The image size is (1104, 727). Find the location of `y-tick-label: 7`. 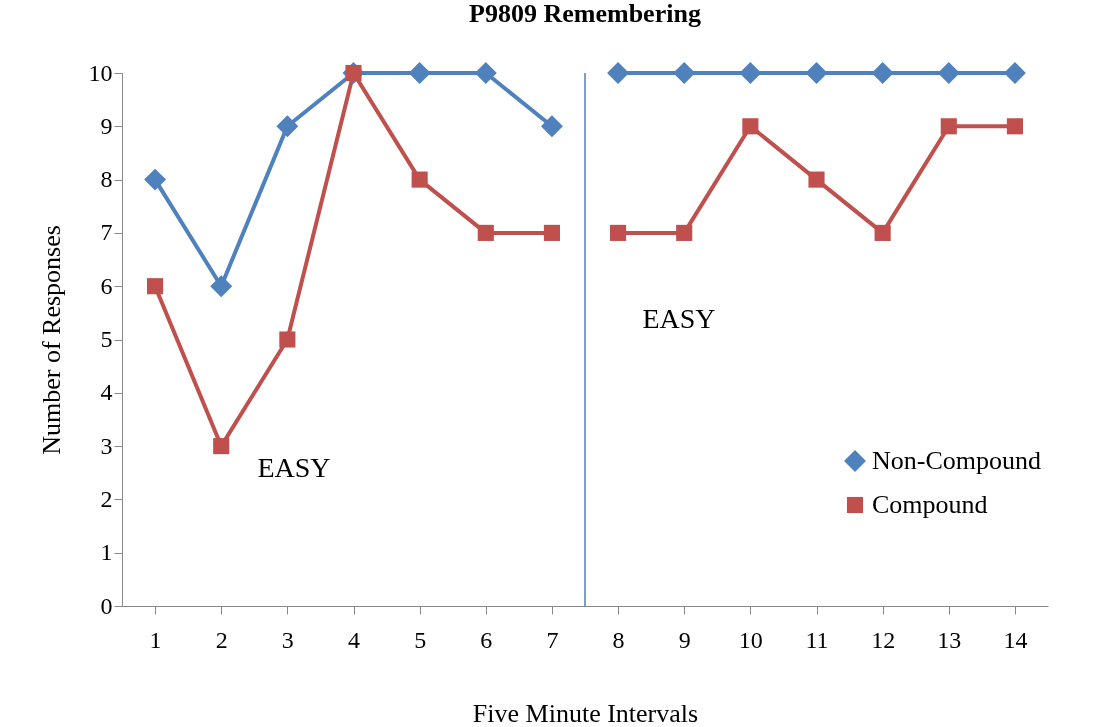

y-tick-label: 7 is located at coordinates (106, 232).